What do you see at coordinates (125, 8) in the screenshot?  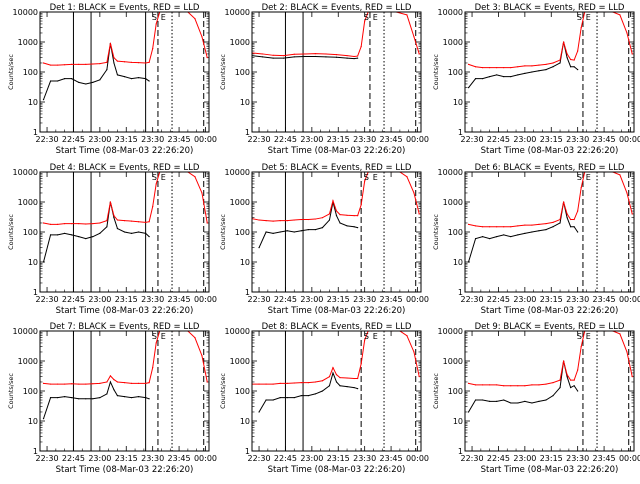 I see `panel-title: Det 1: BLACK = Events, RED = LLD` at bounding box center [125, 8].